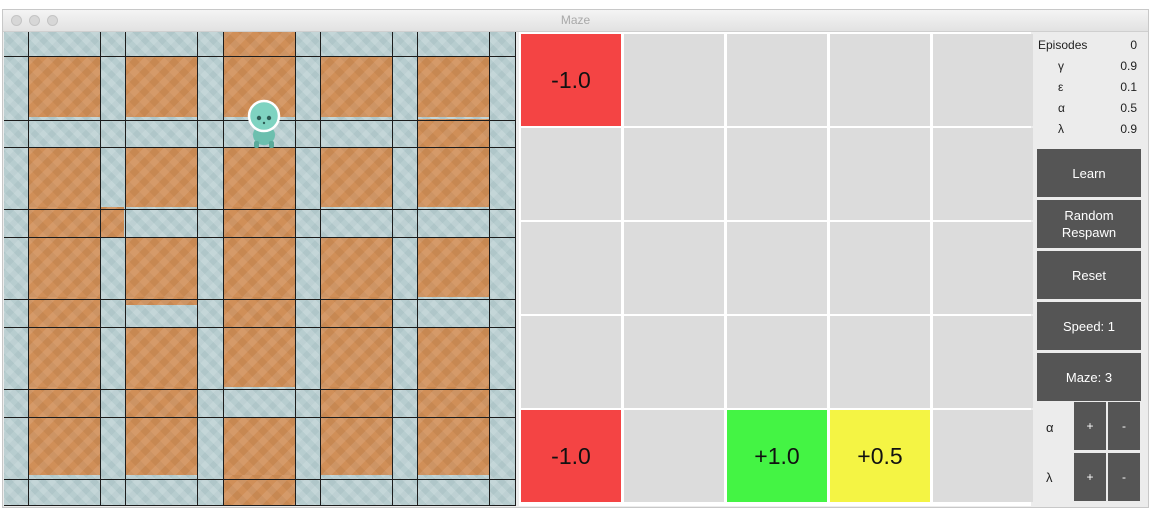 The height and width of the screenshot is (510, 1151). I want to click on value-cell: +1.0, so click(777, 456).